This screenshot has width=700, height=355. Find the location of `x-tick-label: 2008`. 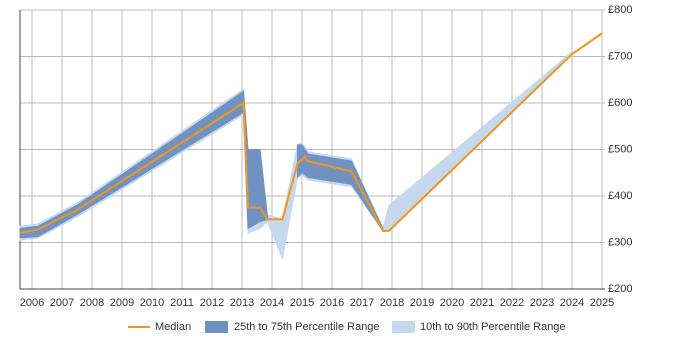

x-tick-label: 2008 is located at coordinates (92, 303).